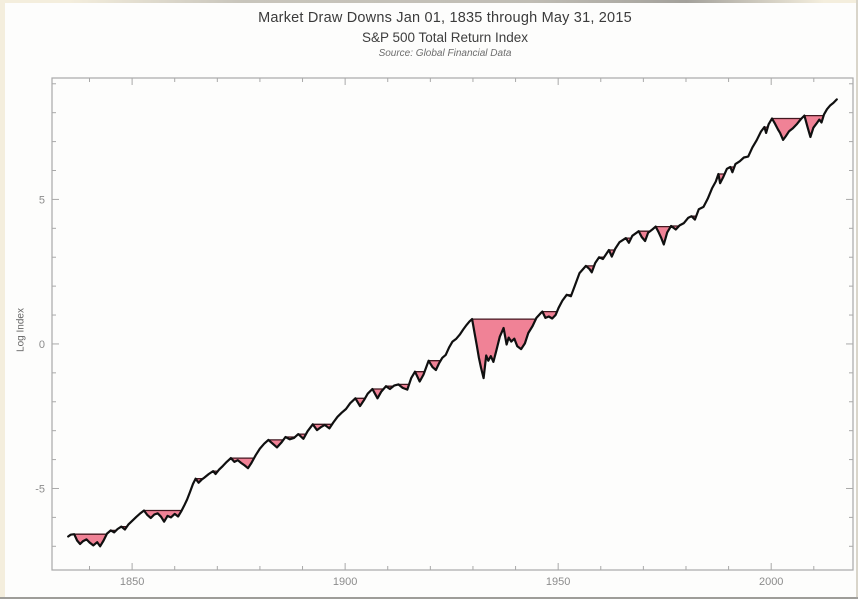  I want to click on window-right-edge, so click(857, 299).